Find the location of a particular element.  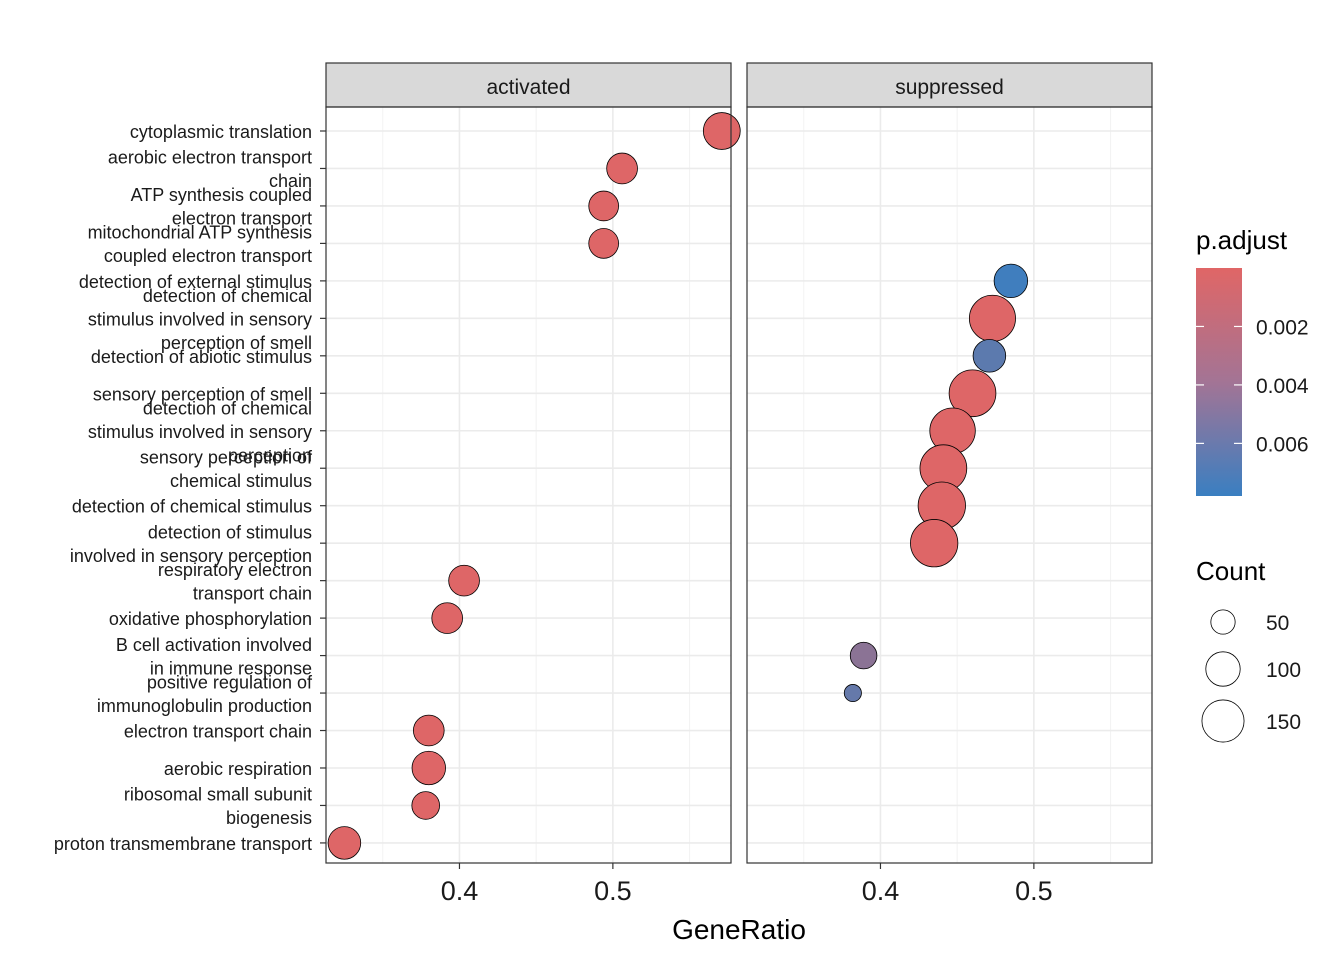

x-axis-title: GeneRatio is located at coordinates (739, 929).